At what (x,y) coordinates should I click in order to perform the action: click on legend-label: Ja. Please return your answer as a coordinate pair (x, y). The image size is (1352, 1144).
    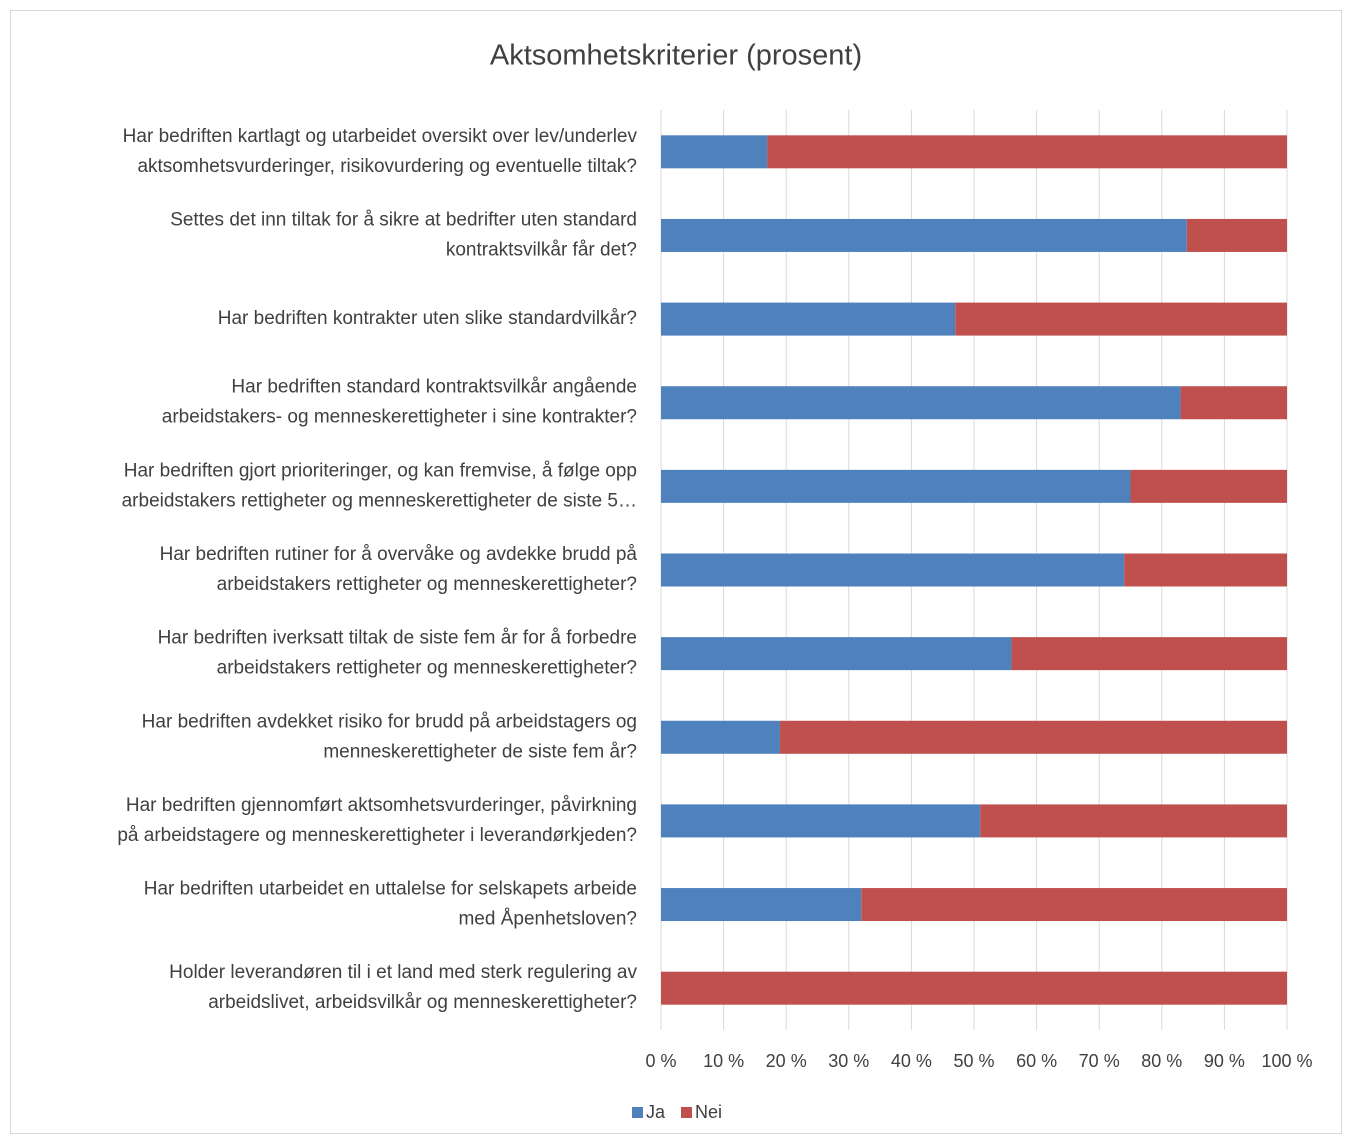
    Looking at the image, I should click on (656, 1112).